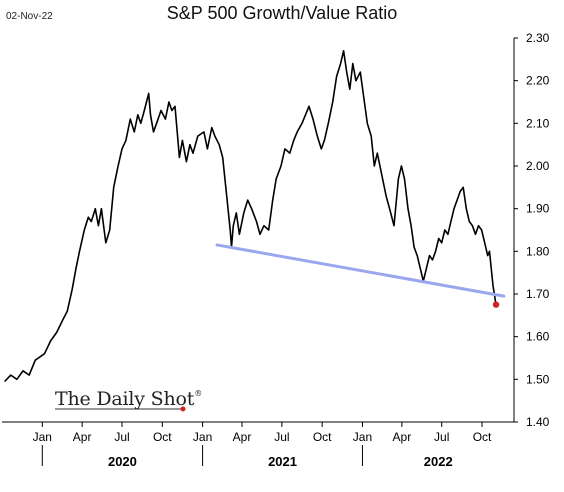 The width and height of the screenshot is (564, 492). I want to click on y-tick-label: 1.80, so click(538, 251).